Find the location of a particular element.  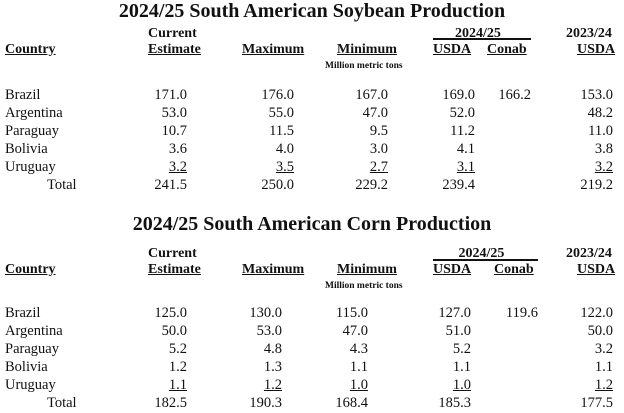

value: 47.0 is located at coordinates (355, 331).